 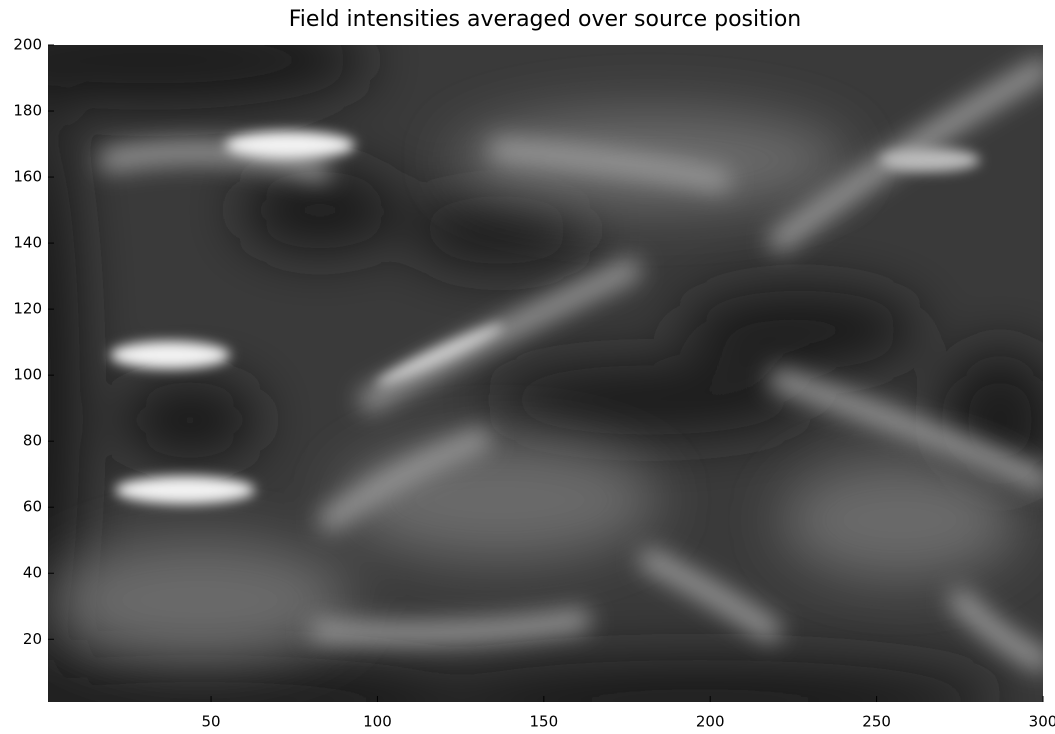 What do you see at coordinates (27, 309) in the screenshot?
I see `y-tick-label: 120` at bounding box center [27, 309].